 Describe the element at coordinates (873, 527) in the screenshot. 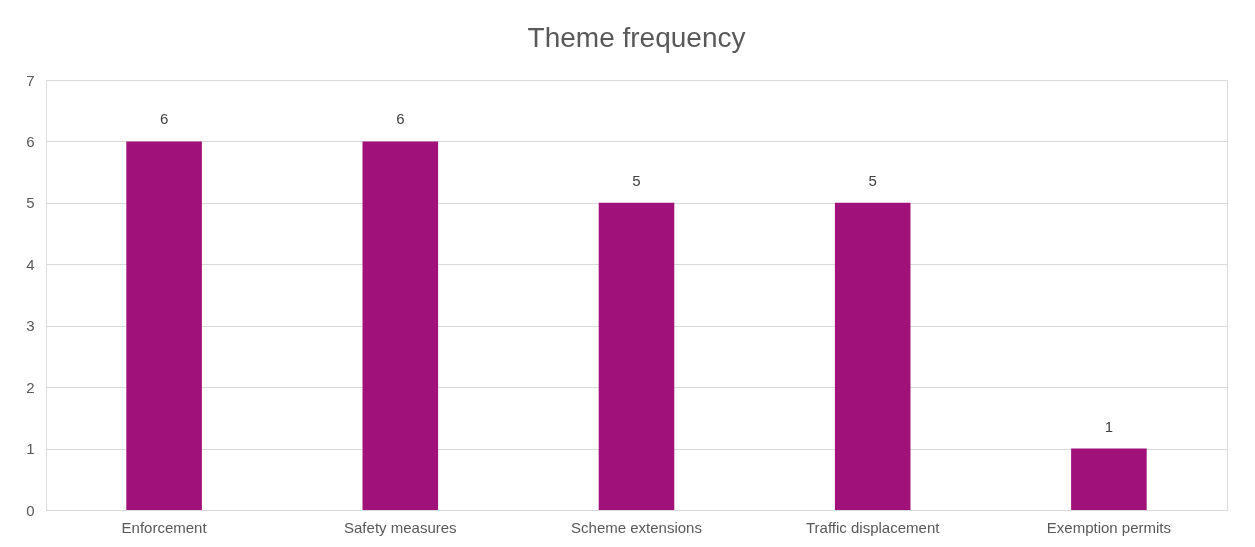

I see `x-tick-label: Traffic displacement` at that location.